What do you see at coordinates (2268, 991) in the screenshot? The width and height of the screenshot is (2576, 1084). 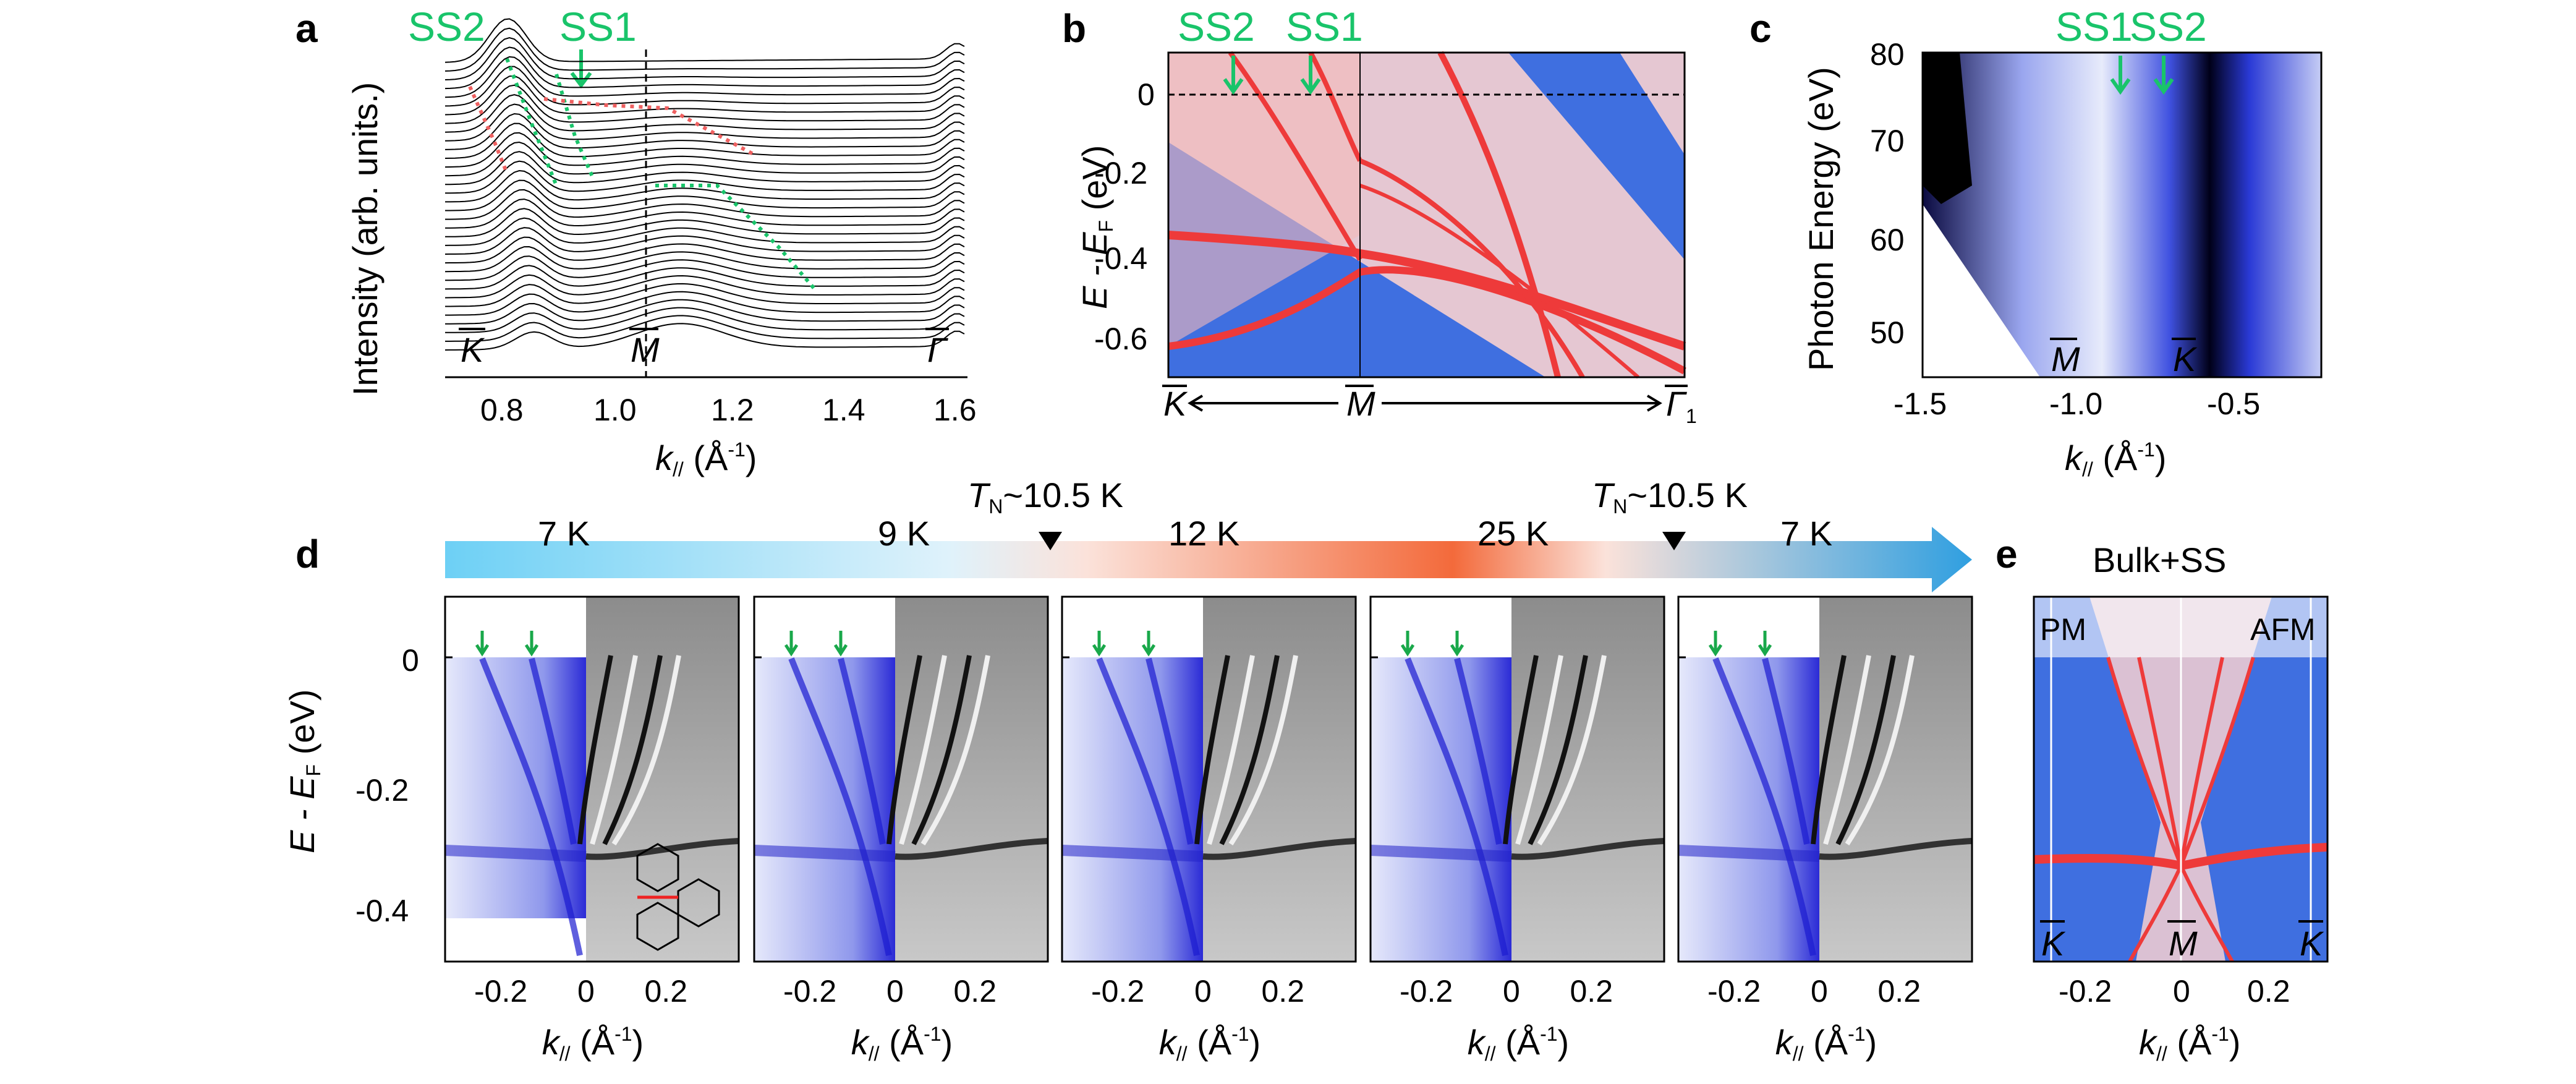 I see `panel-e-xtick: 0.2` at bounding box center [2268, 991].